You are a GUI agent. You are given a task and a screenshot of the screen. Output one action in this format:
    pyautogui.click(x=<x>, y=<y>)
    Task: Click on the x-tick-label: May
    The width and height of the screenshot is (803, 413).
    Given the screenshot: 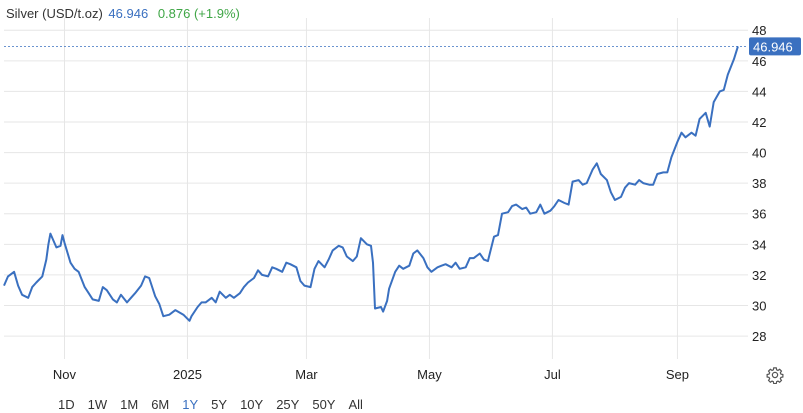 What is the action you would take?
    pyautogui.click(x=429, y=374)
    